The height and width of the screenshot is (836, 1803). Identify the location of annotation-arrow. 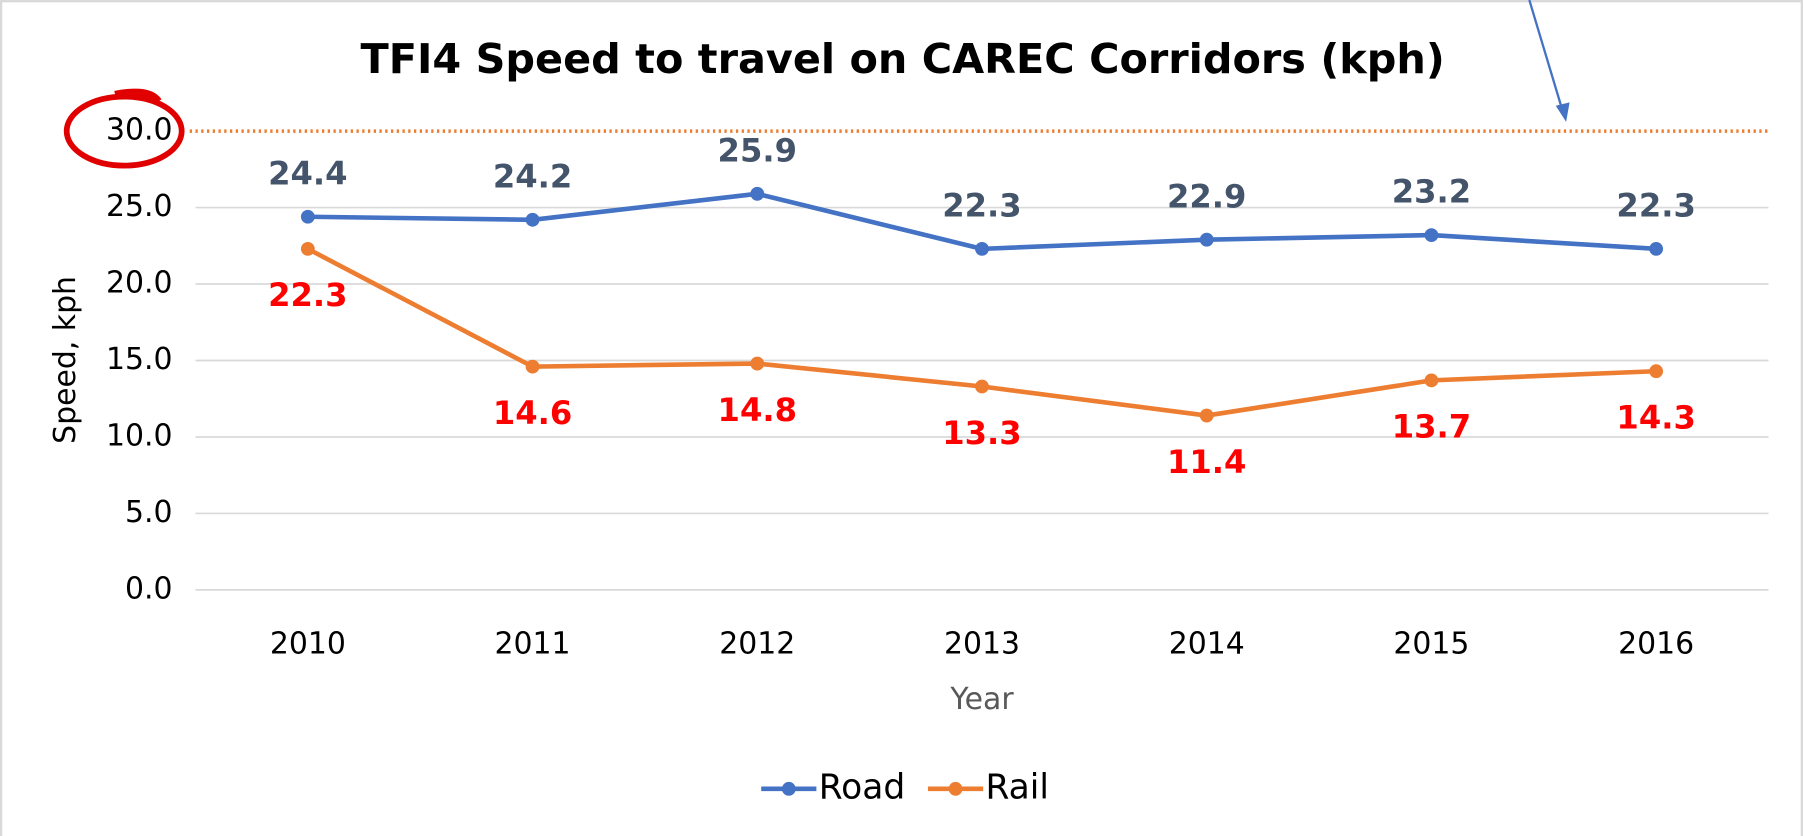
(1546, 58).